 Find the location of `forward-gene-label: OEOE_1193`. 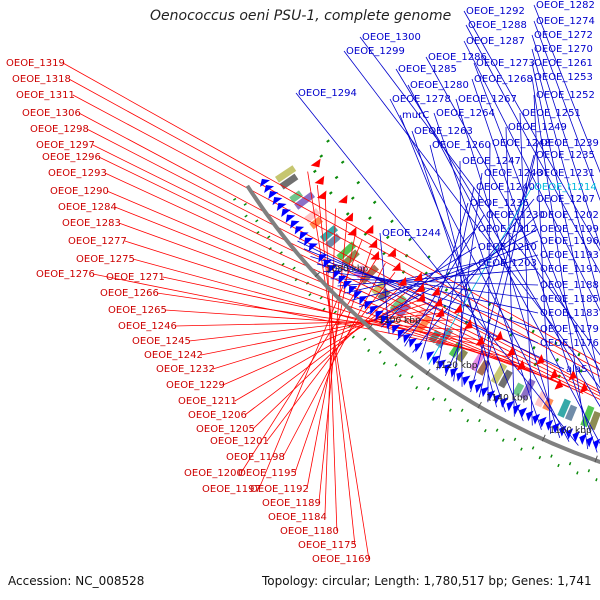

forward-gene-label: OEOE_1193 is located at coordinates (569, 255).